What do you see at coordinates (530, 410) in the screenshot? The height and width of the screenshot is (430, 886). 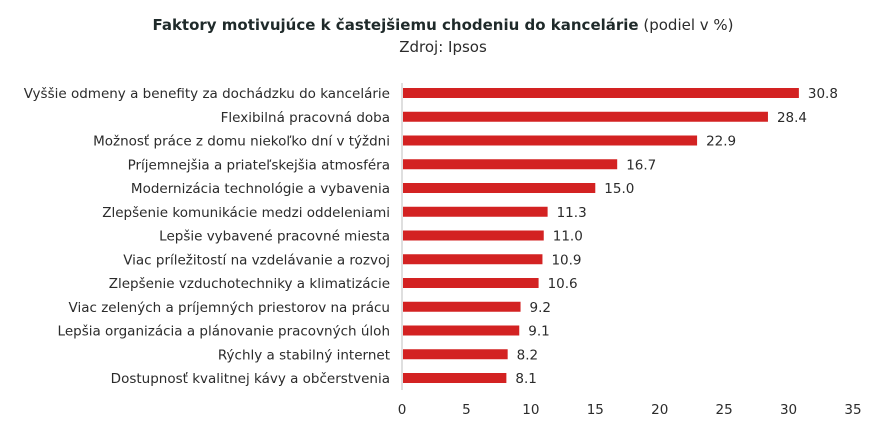 I see `x-tick-label: 10` at bounding box center [530, 410].